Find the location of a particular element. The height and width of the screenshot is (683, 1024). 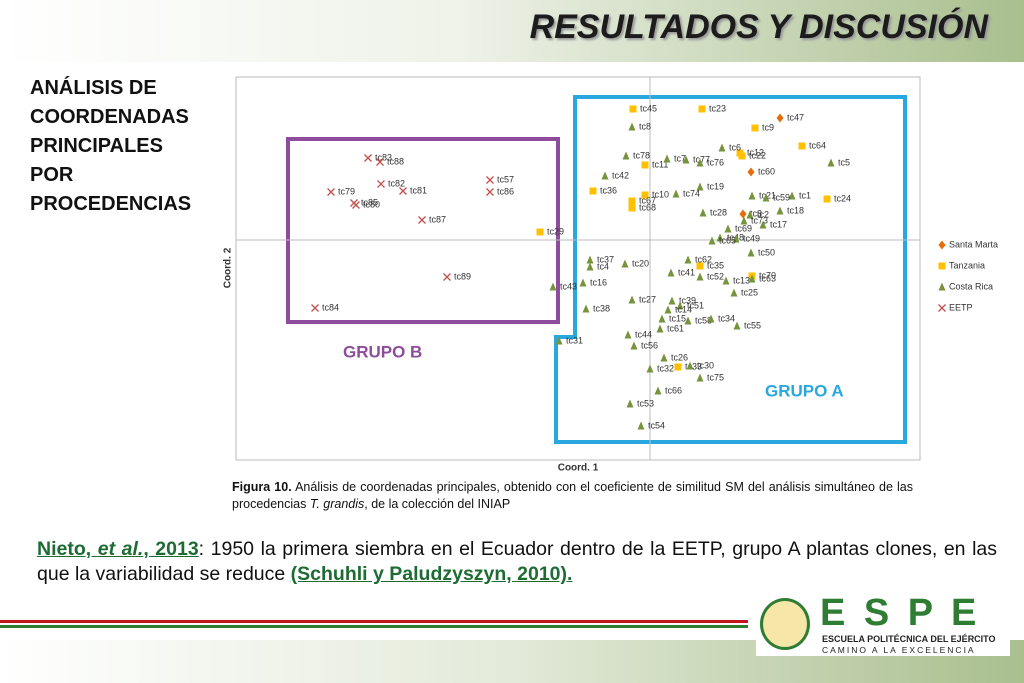

point-label: tc76 is located at coordinates (715, 162).